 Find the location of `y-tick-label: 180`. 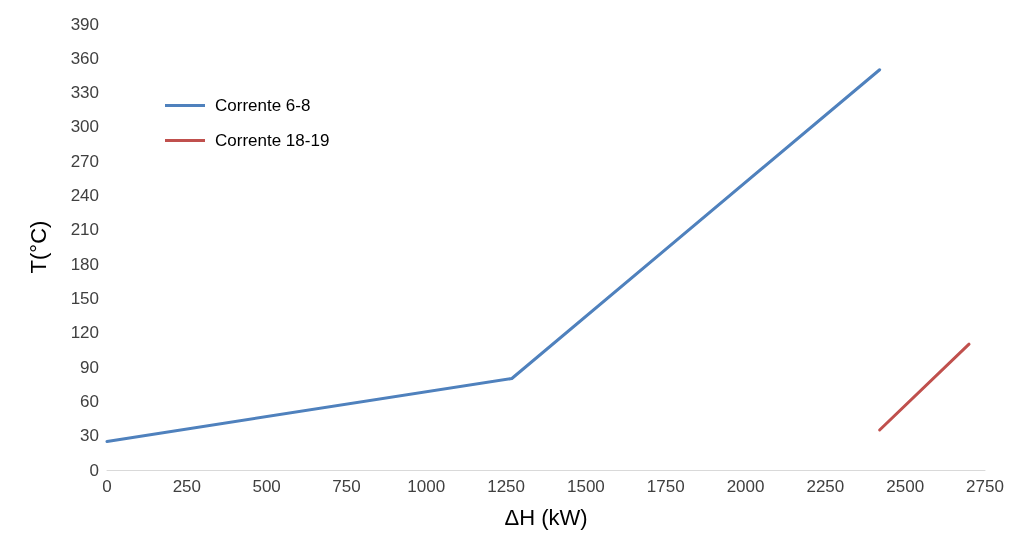

y-tick-label: 180 is located at coordinates (84, 264).